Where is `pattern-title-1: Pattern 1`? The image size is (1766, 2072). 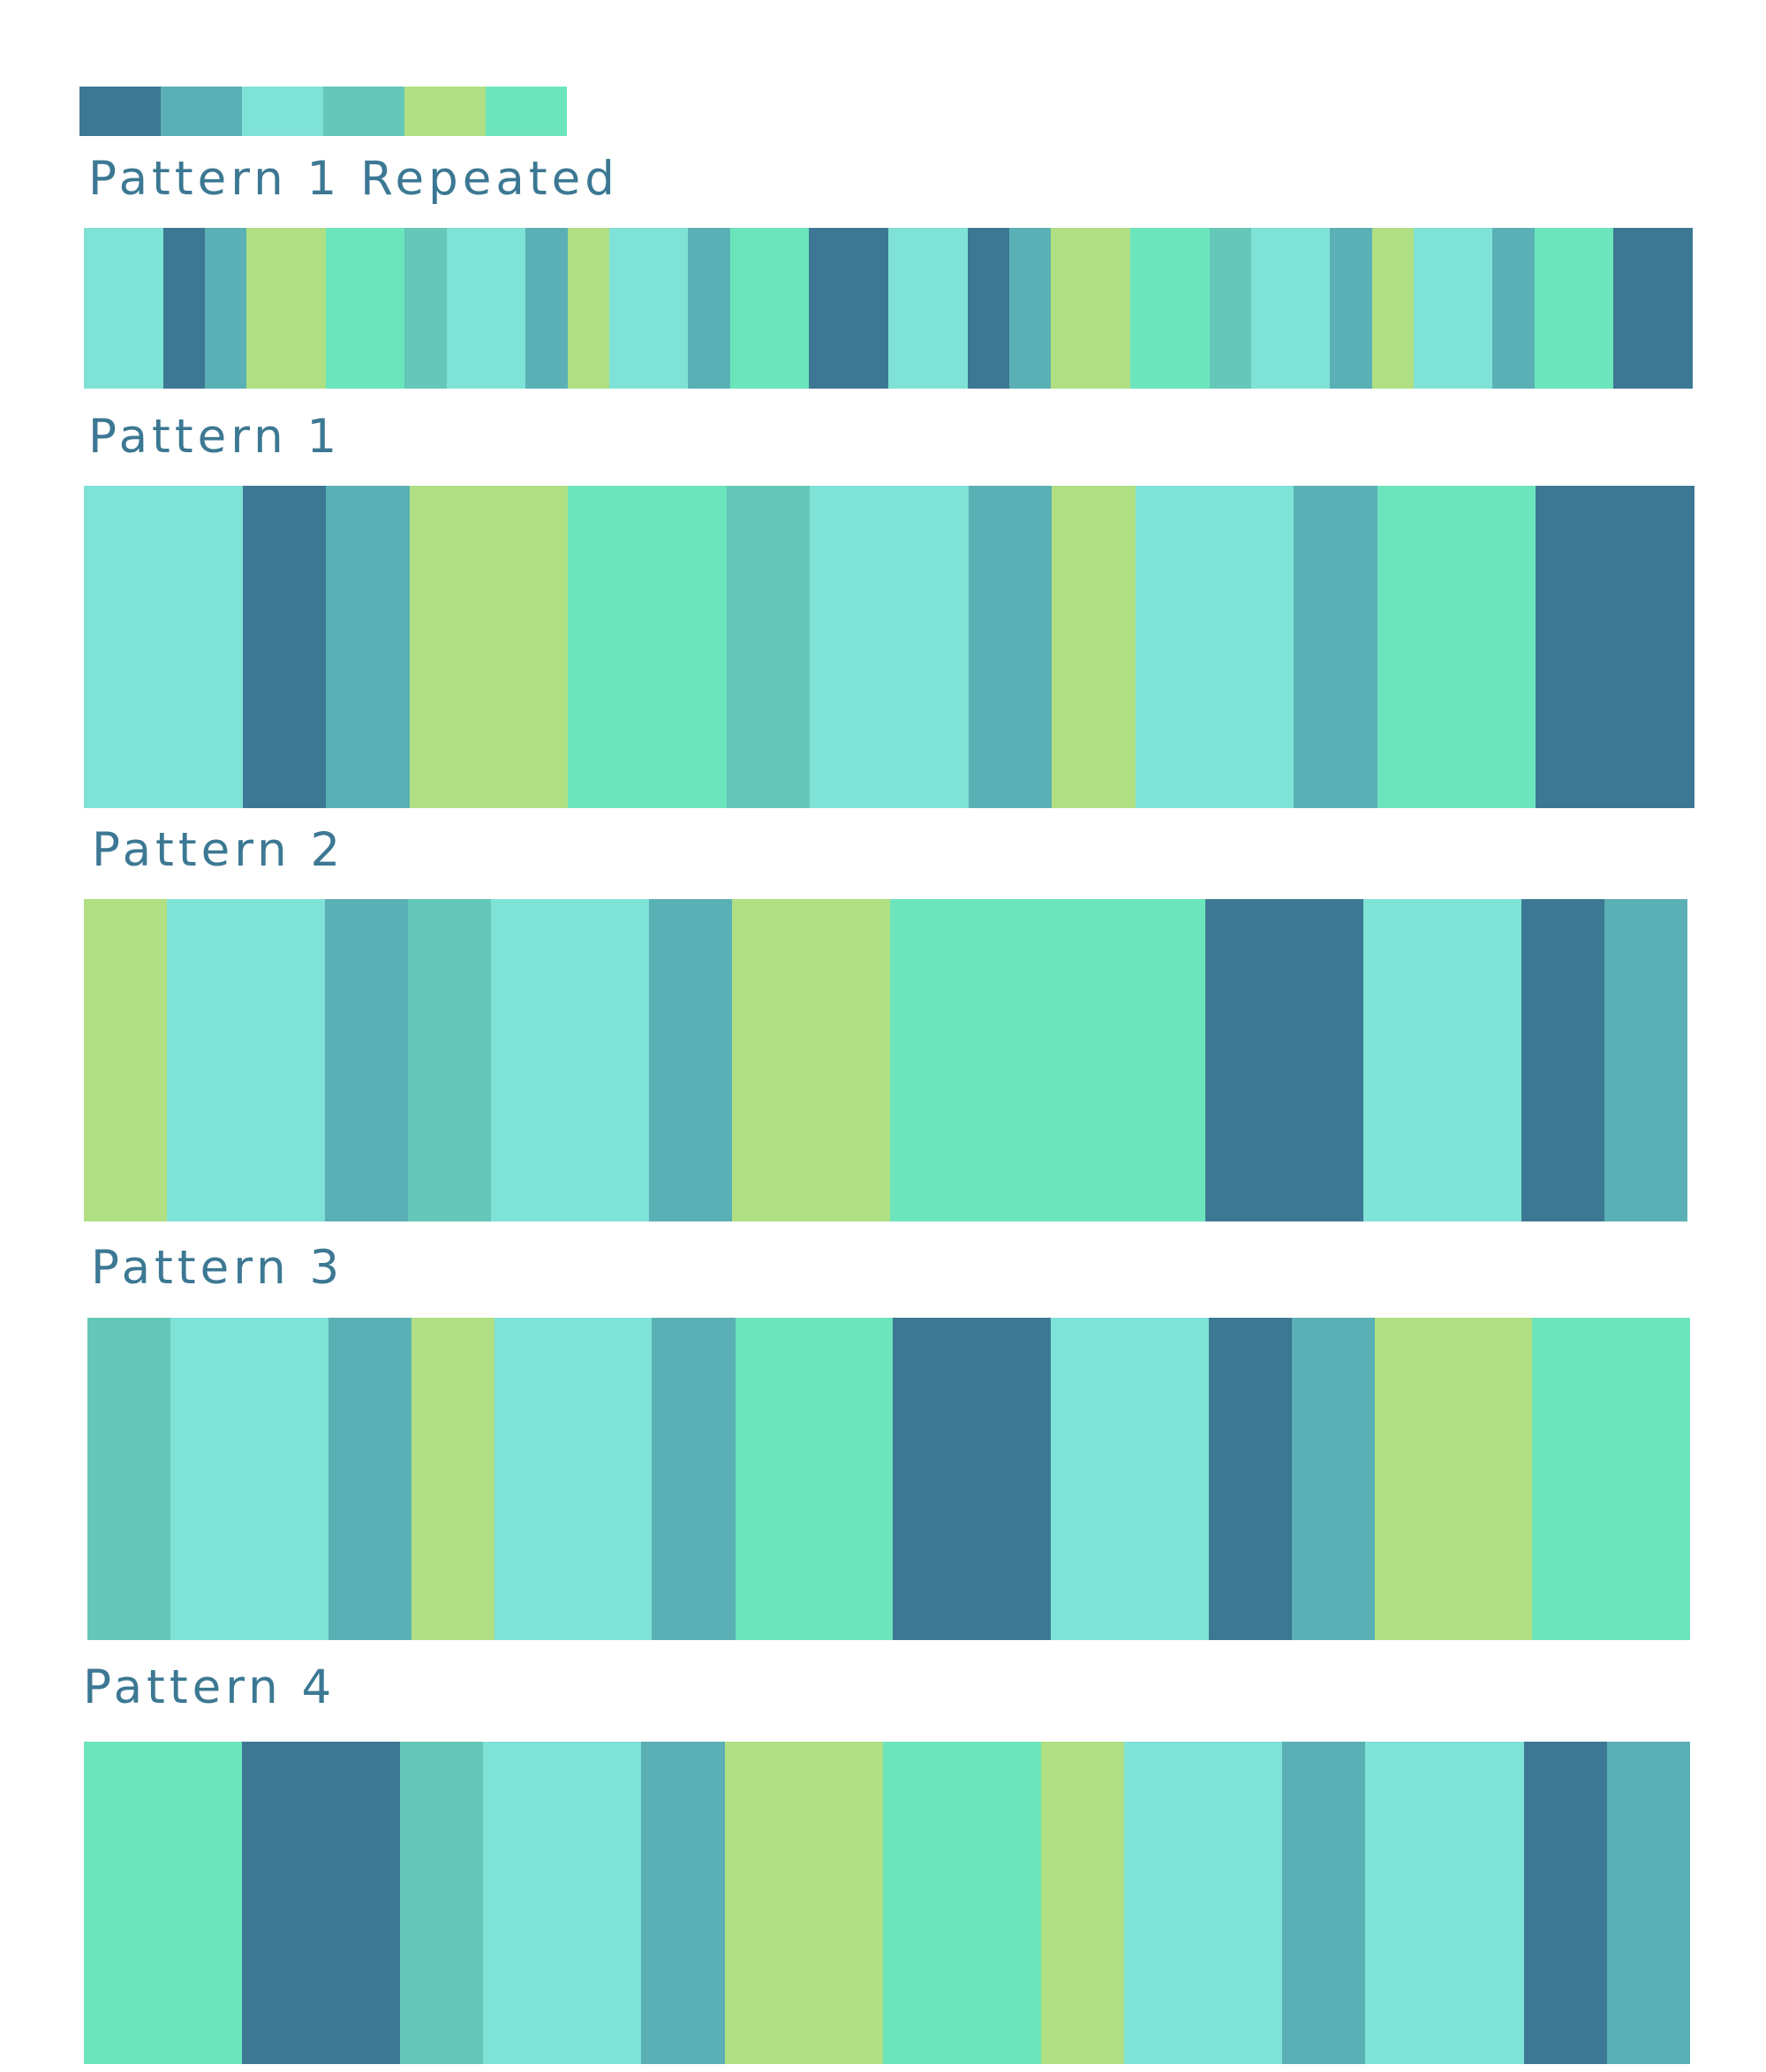 pattern-title-1: Pattern 1 is located at coordinates (215, 437).